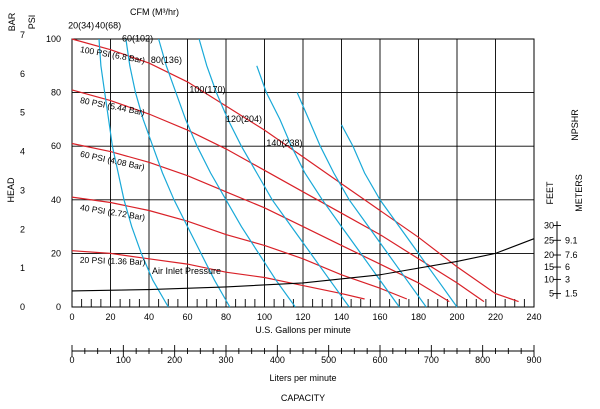 The height and width of the screenshot is (409, 600). What do you see at coordinates (22, 268) in the screenshot?
I see `bar-tick-label: 1` at bounding box center [22, 268].